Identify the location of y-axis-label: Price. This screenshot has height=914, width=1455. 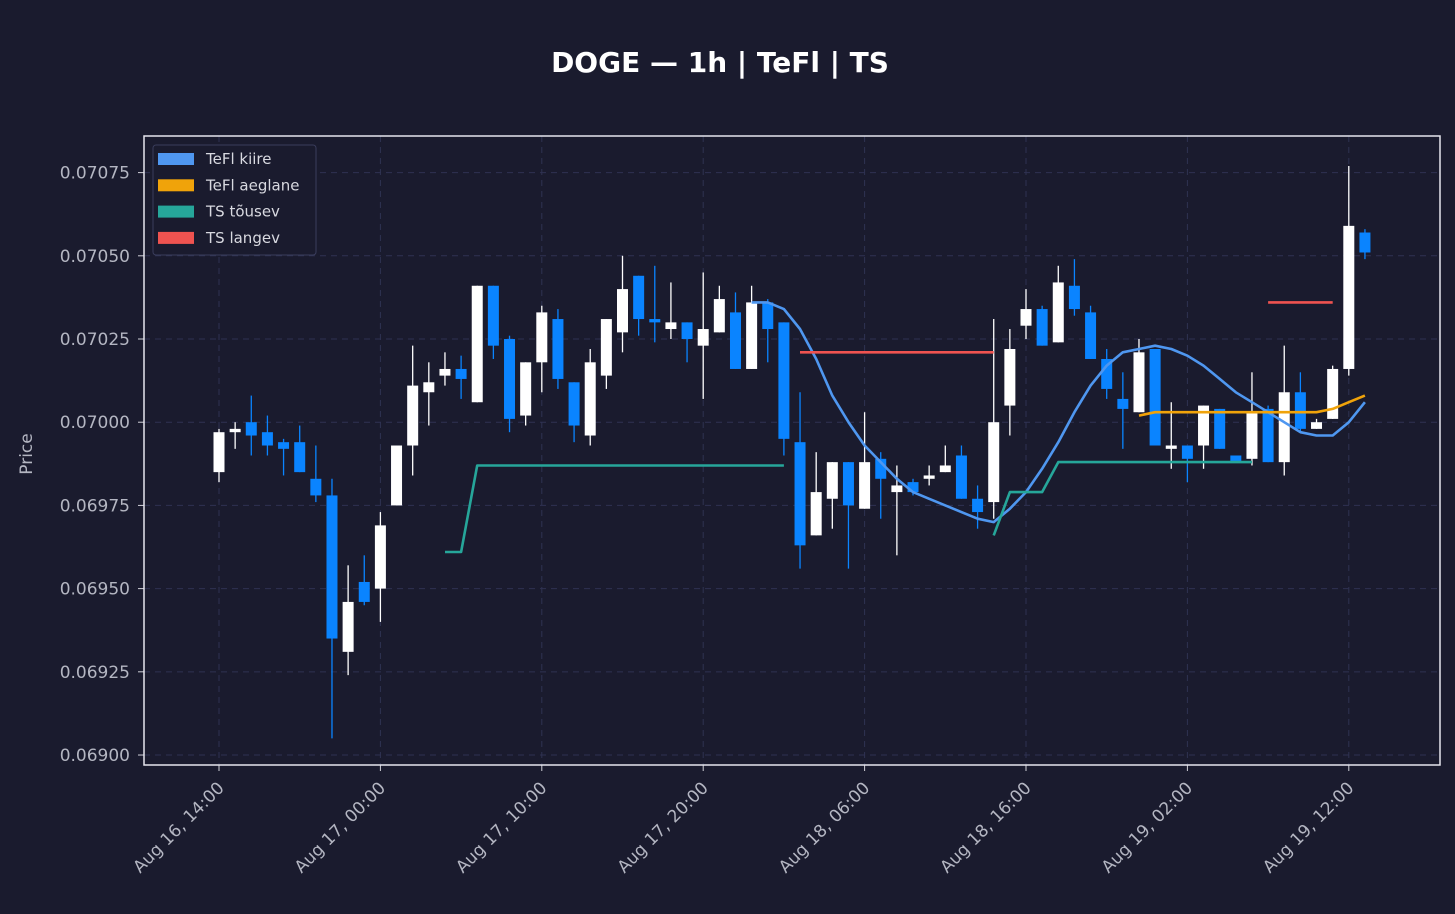
(27, 453).